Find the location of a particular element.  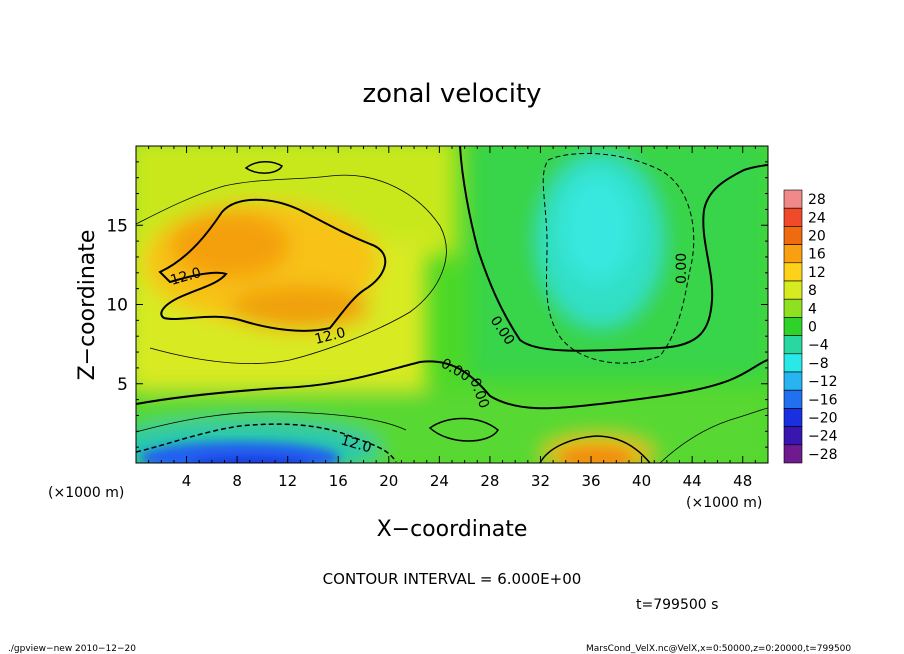

field-bottom-cold-blue is located at coordinates (240, 452).